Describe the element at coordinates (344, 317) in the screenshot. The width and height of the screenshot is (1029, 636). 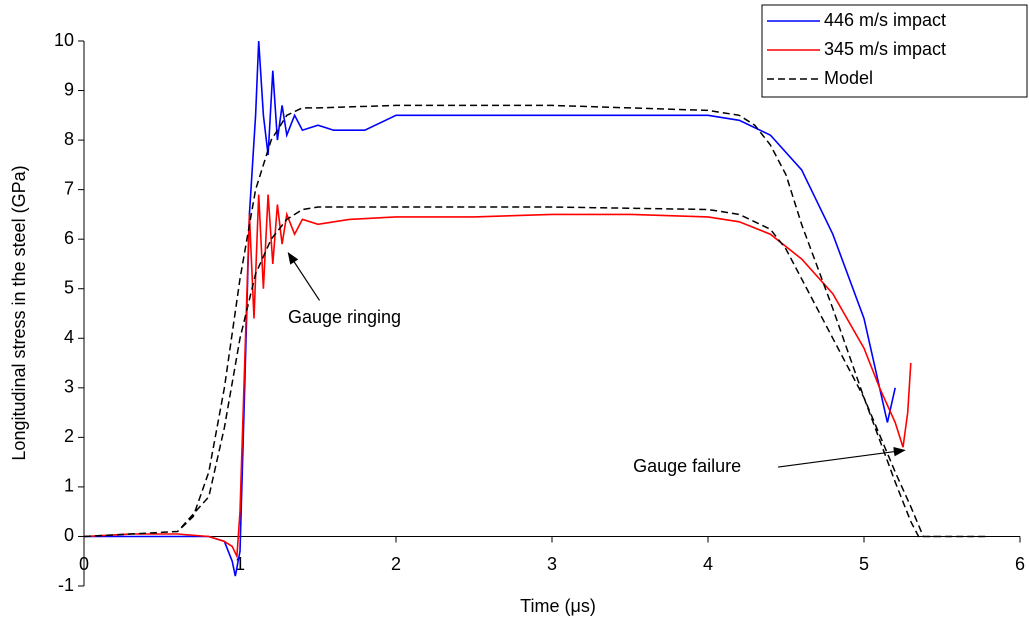
I see `annotation-text: Gauge ringing` at that location.